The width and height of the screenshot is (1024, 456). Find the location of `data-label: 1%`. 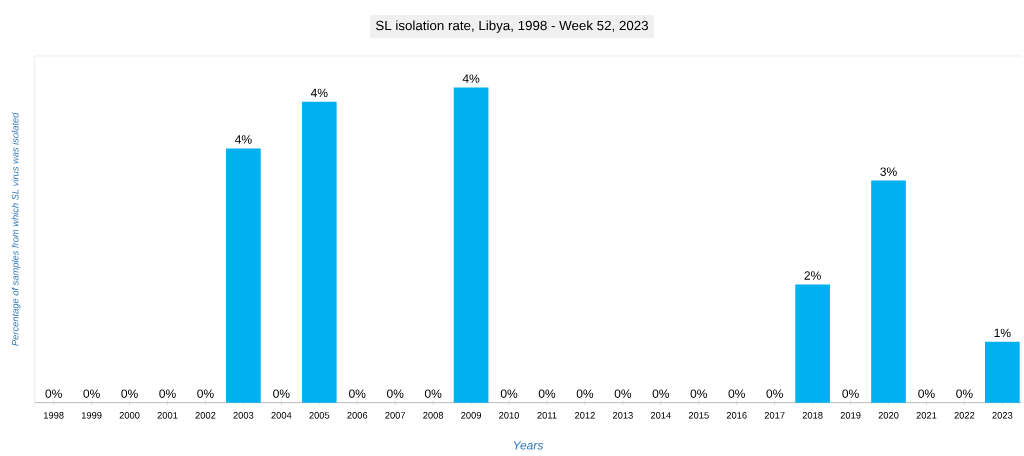

data-label: 1% is located at coordinates (1002, 333).